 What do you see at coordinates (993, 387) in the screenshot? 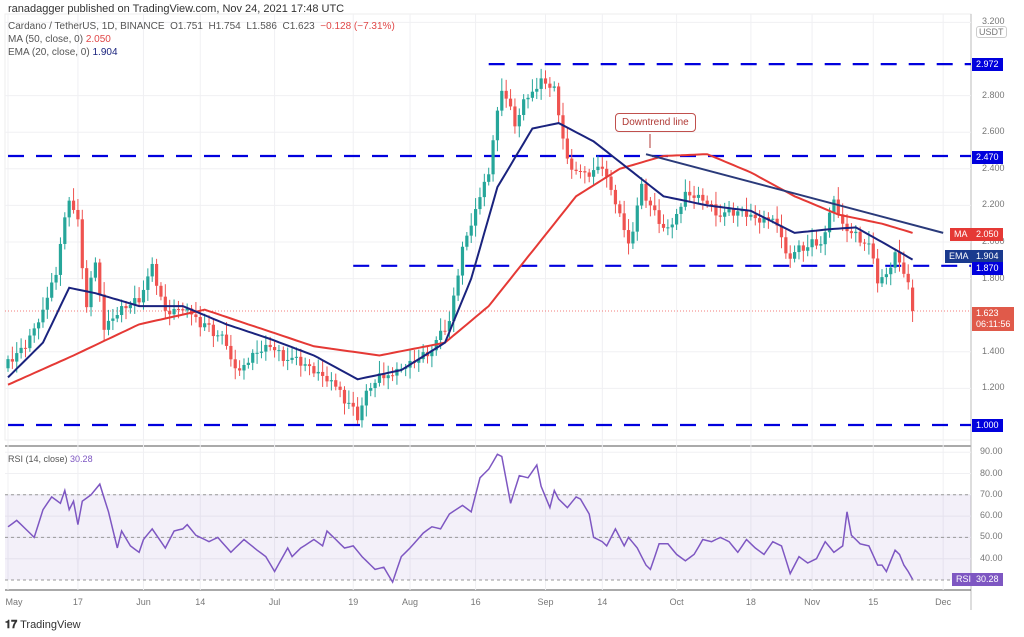
I see `price-tick: 1.200` at bounding box center [993, 387].